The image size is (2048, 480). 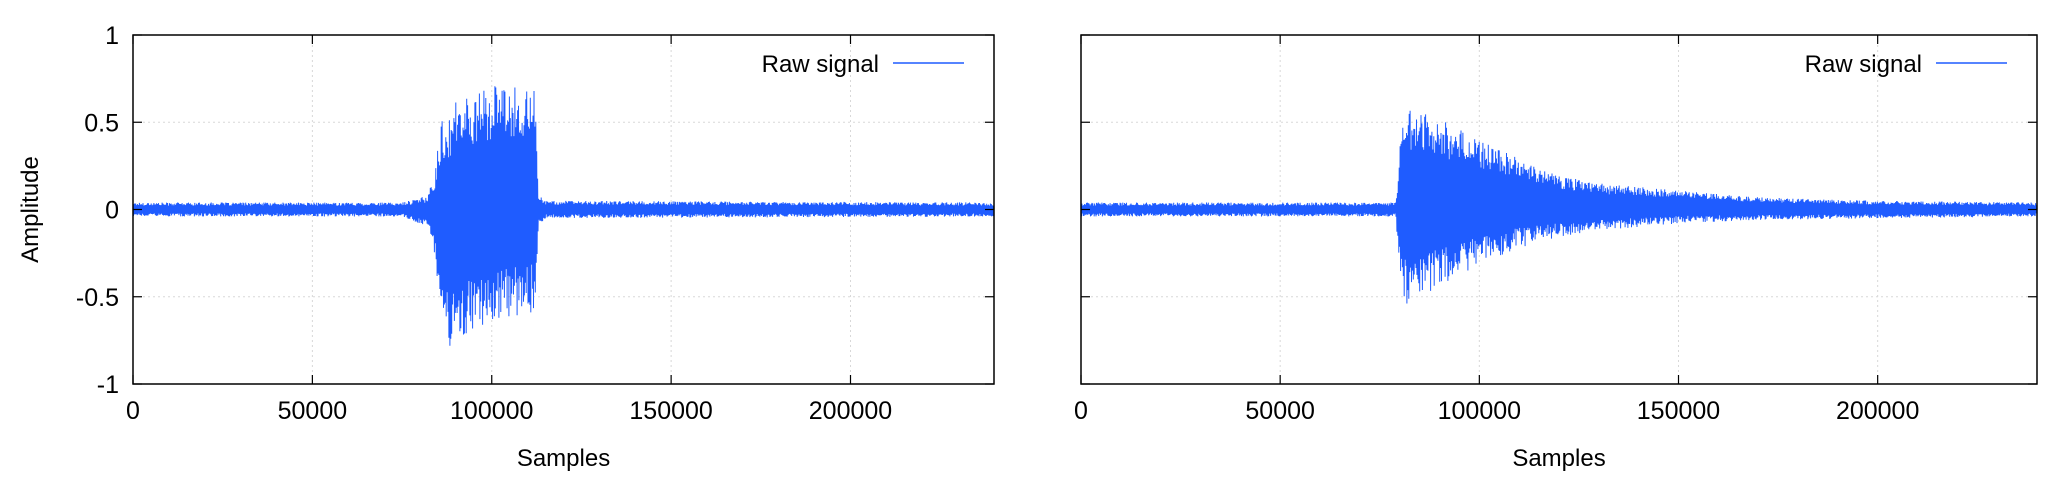 I want to click on y-tick-labels: 1 0.5 0 -0.5 -1, so click(x=97, y=210).